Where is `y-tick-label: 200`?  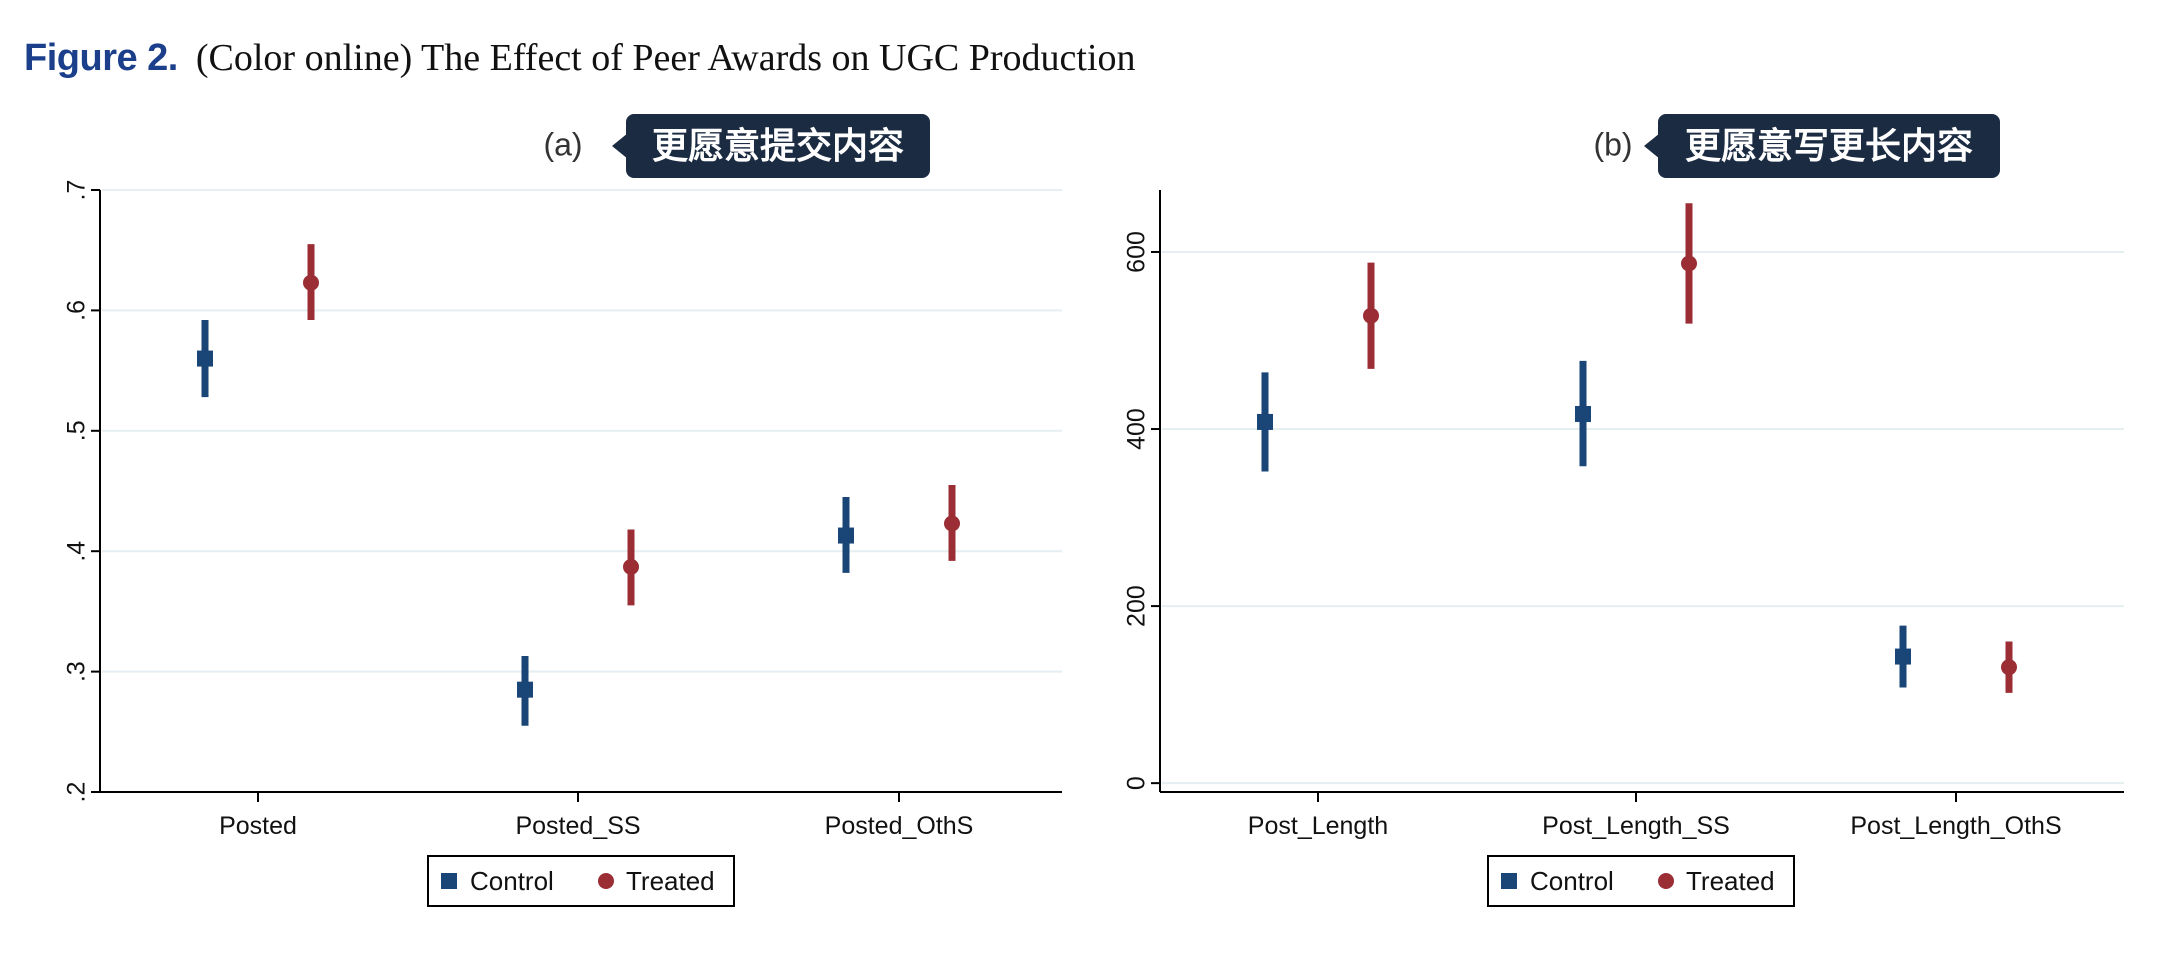 y-tick-label: 200 is located at coordinates (1137, 606).